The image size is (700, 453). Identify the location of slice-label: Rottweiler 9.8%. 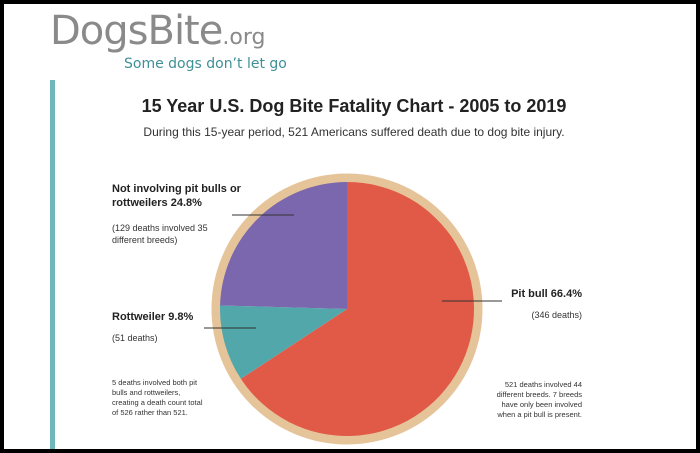
(182, 317).